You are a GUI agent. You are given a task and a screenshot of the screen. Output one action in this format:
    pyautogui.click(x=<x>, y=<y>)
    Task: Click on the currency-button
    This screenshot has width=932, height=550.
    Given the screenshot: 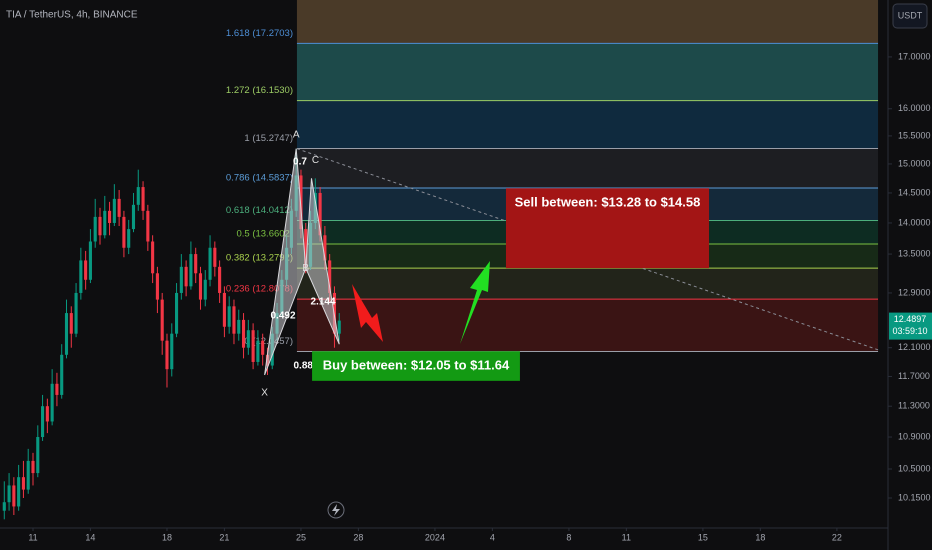 What is the action you would take?
    pyautogui.click(x=910, y=16)
    